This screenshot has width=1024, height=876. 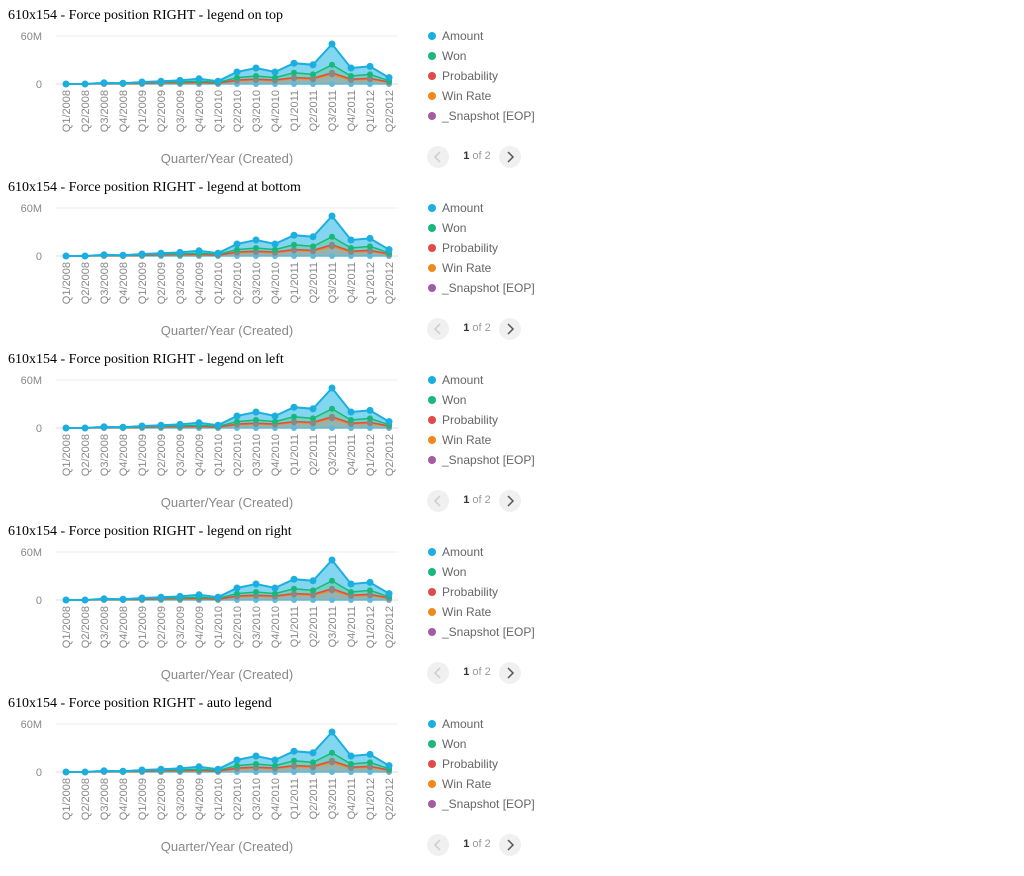 I want to click on legend-item: Amount, so click(x=528, y=38).